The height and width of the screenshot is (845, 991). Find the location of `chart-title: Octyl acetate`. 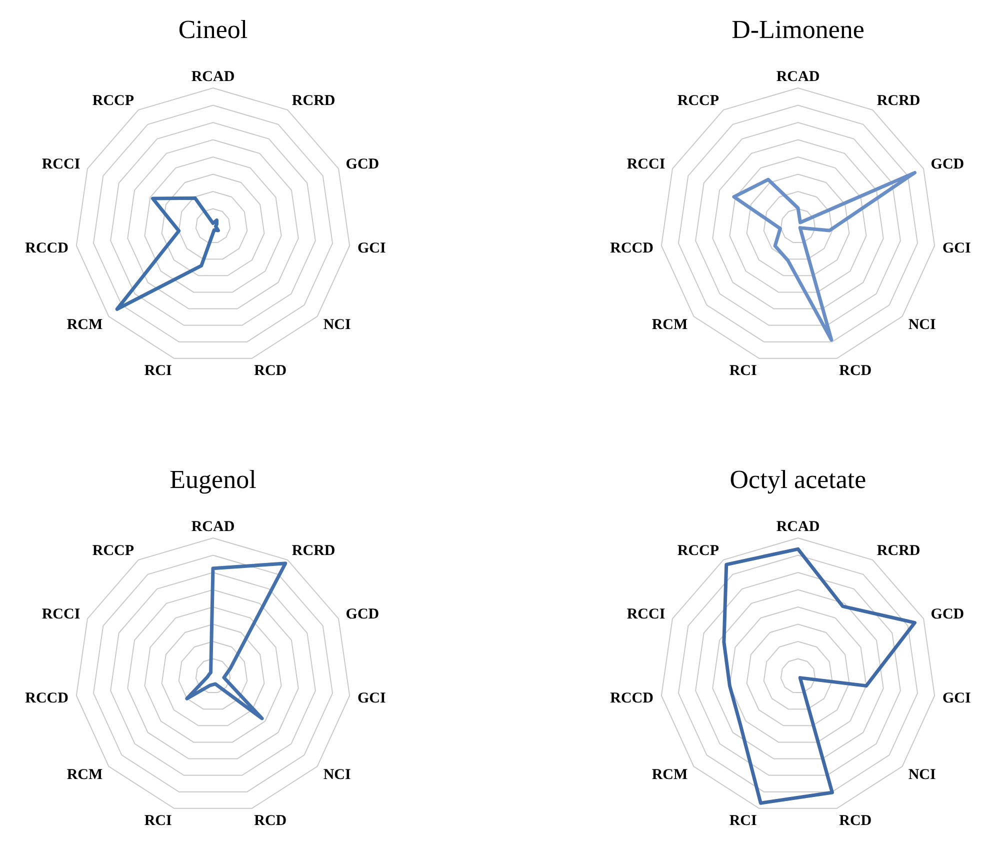

chart-title: Octyl acetate is located at coordinates (798, 479).